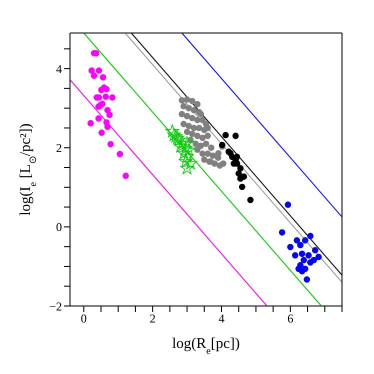 The width and height of the screenshot is (374, 374). I want to click on x-axis-title: log(R$_{e}$[pc]), so click(206, 346).